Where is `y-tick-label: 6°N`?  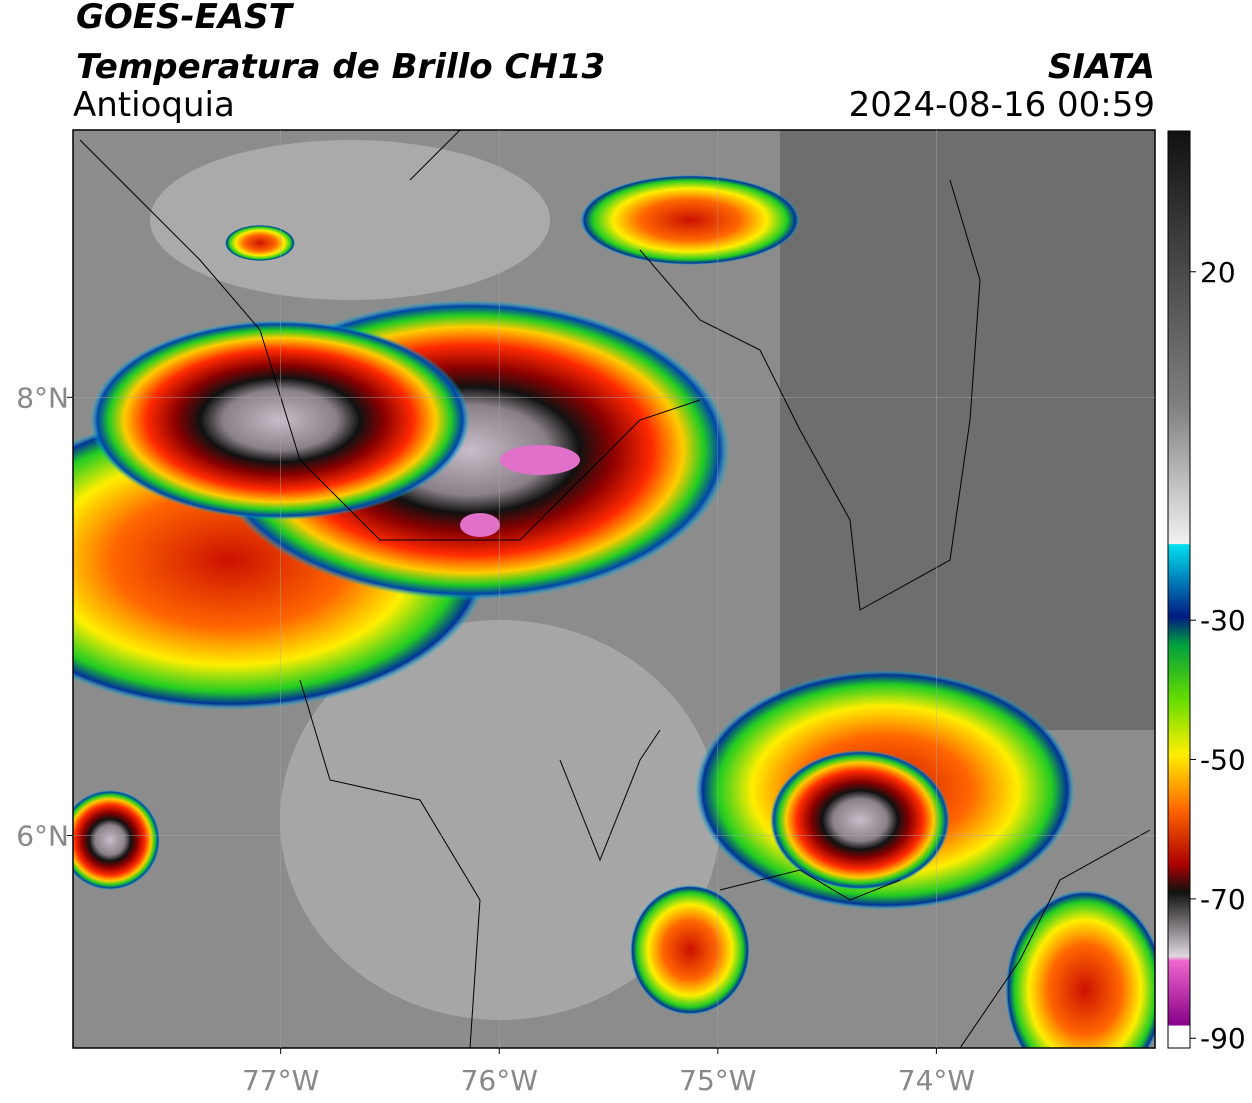 y-tick-label: 6°N is located at coordinates (42, 835).